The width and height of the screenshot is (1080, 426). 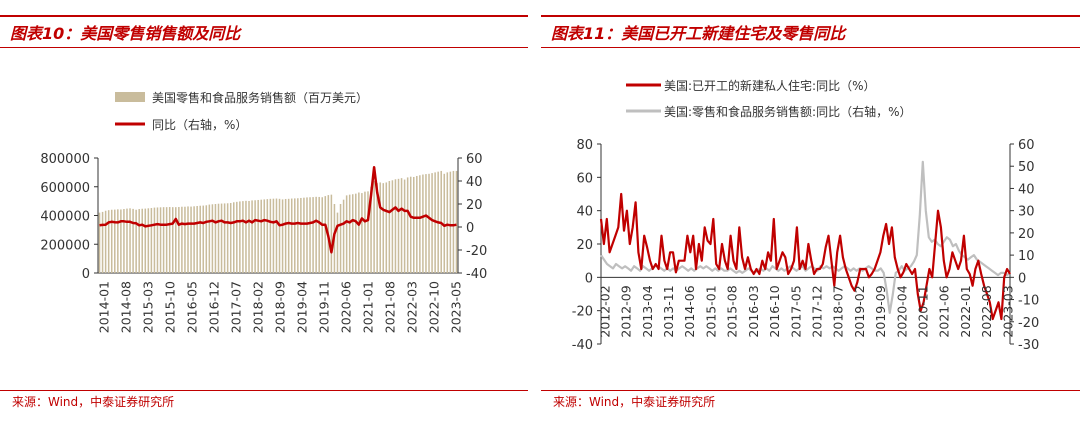 What do you see at coordinates (923, 311) in the screenshot?
I see `x-tick-label: 2020-11` at bounding box center [923, 311].